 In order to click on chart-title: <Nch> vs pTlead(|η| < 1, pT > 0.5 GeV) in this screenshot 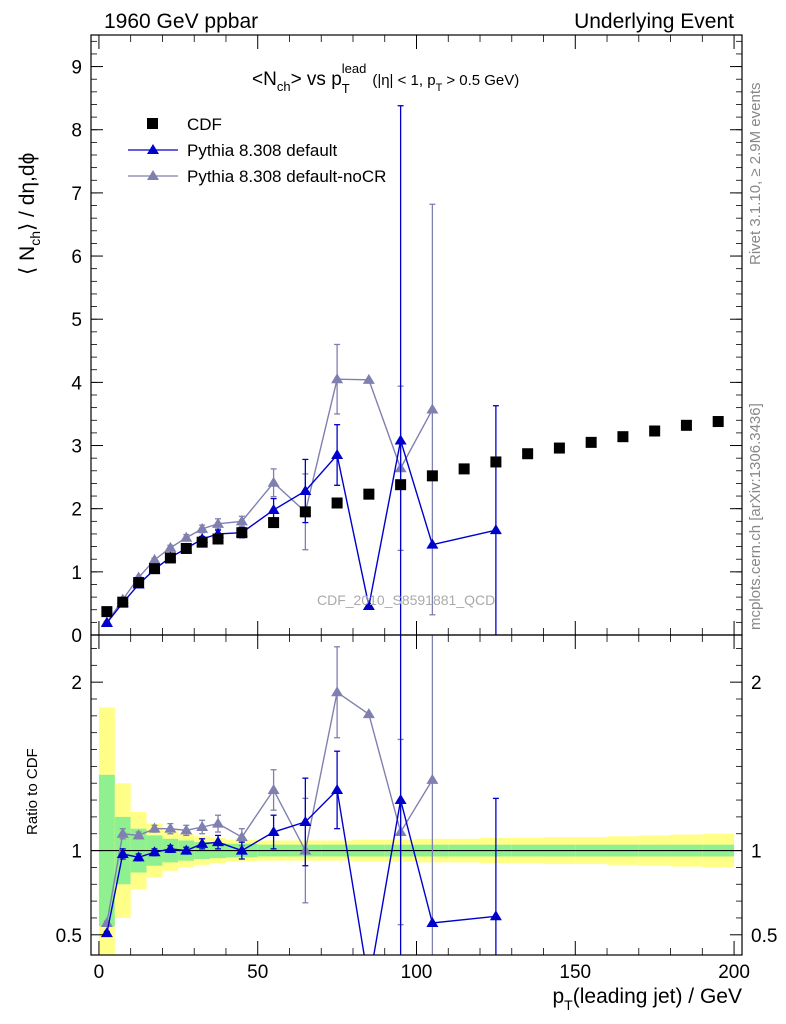, I will do `click(385, 78)`.